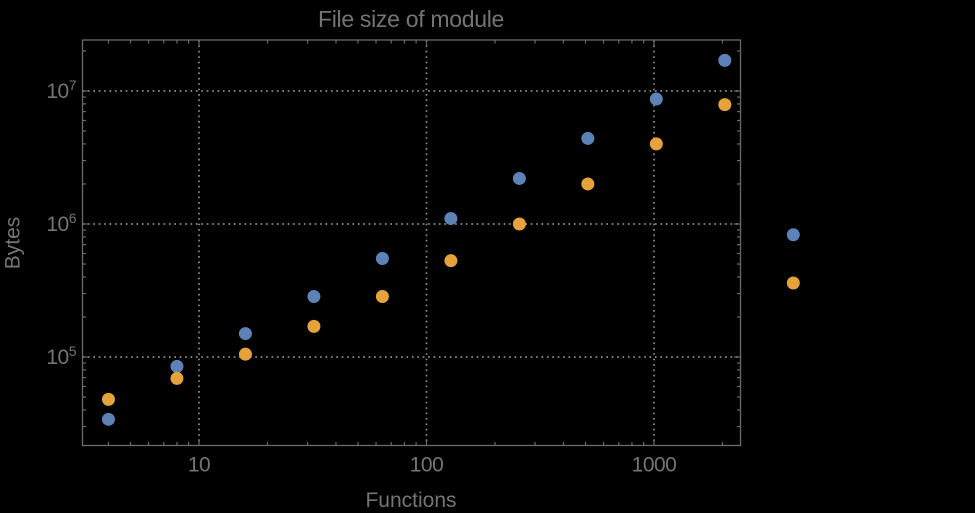  Describe the element at coordinates (245, 354) in the screenshot. I see `data-point-series-orange-x16` at that location.